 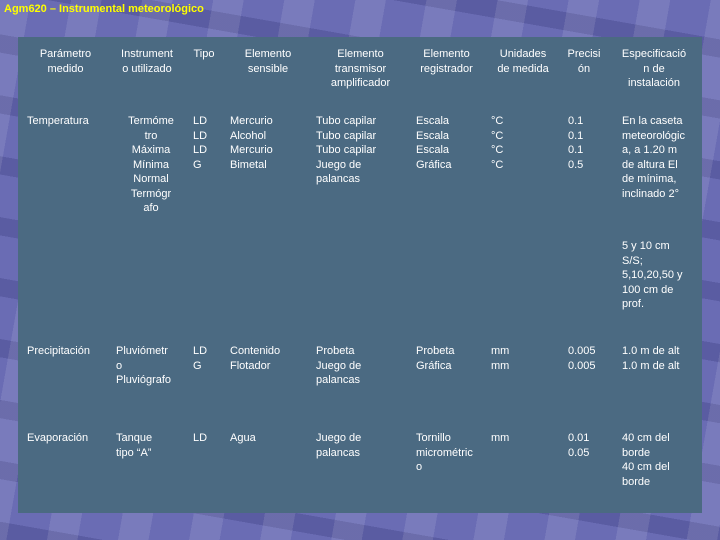 What do you see at coordinates (651, 358) in the screenshot?
I see `row-precipitacion-especificacion: 1.0 m de alt 1.0 m de alt` at bounding box center [651, 358].